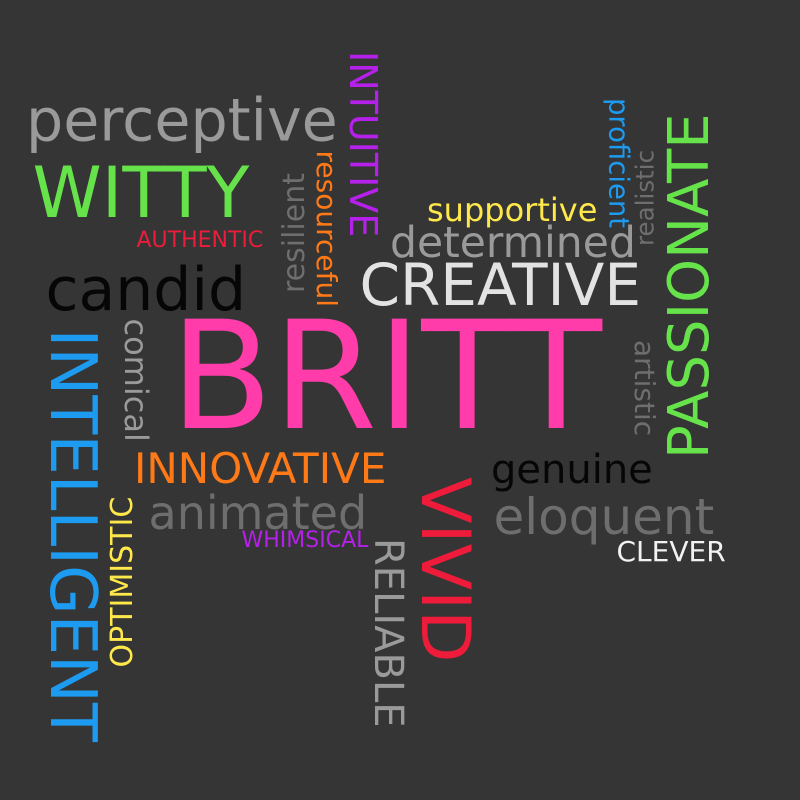 This screenshot has width=800, height=800. What do you see at coordinates (512, 210) in the screenshot?
I see `word-supportive: supportive` at bounding box center [512, 210].